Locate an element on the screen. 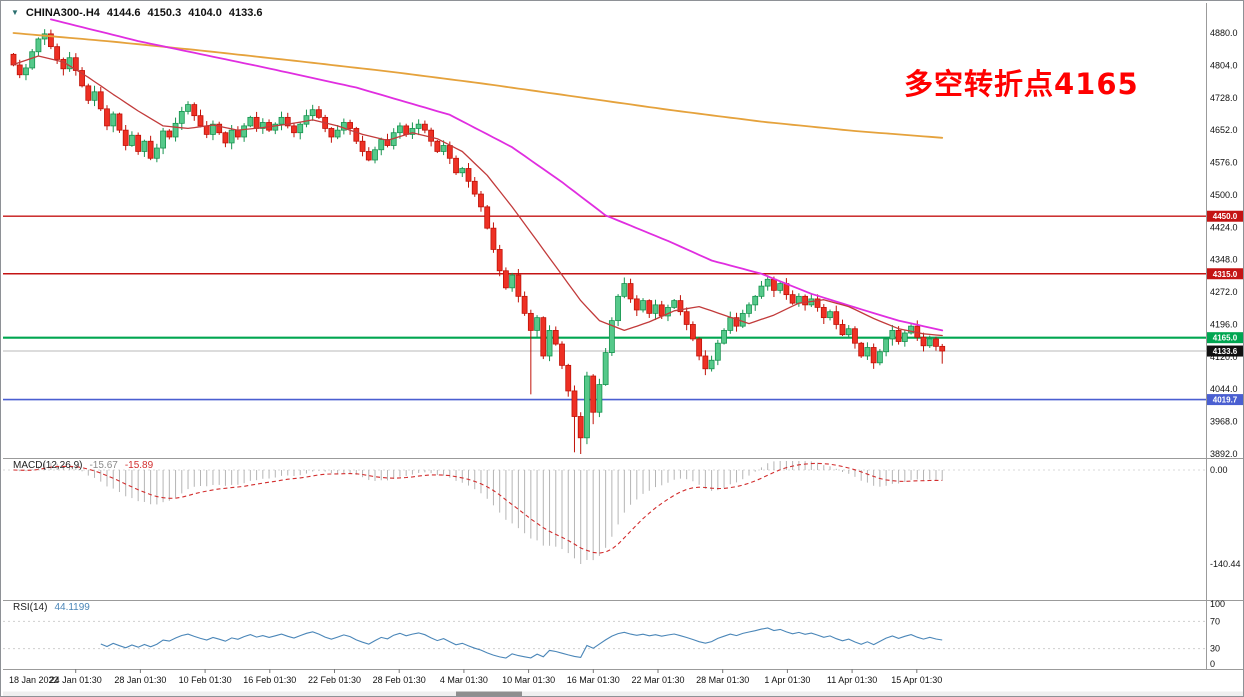  price-axis-label: 4500.0 is located at coordinates (1224, 195).